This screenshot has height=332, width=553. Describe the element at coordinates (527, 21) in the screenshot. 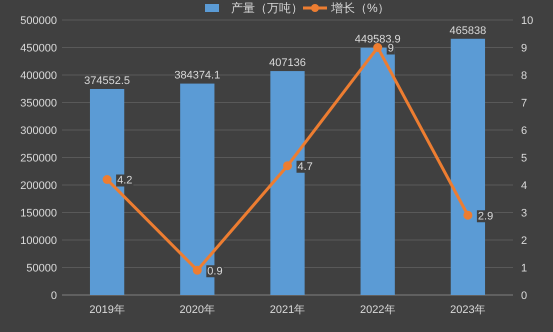

I see `y2-tick-label: 10` at that location.